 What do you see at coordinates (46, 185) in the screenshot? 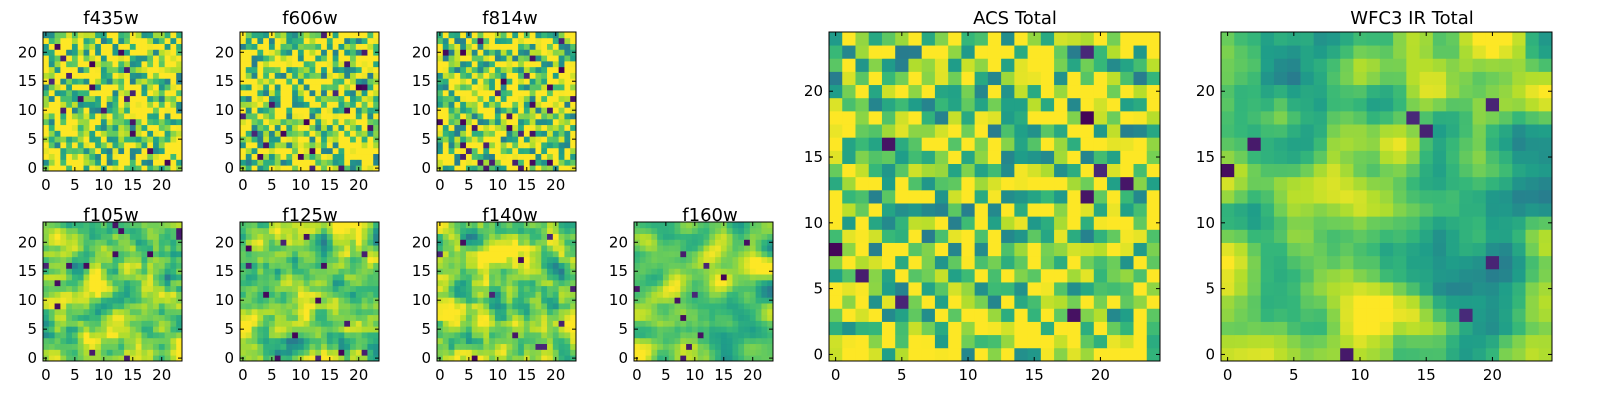
I see `x-tick-label: 0` at bounding box center [46, 185].